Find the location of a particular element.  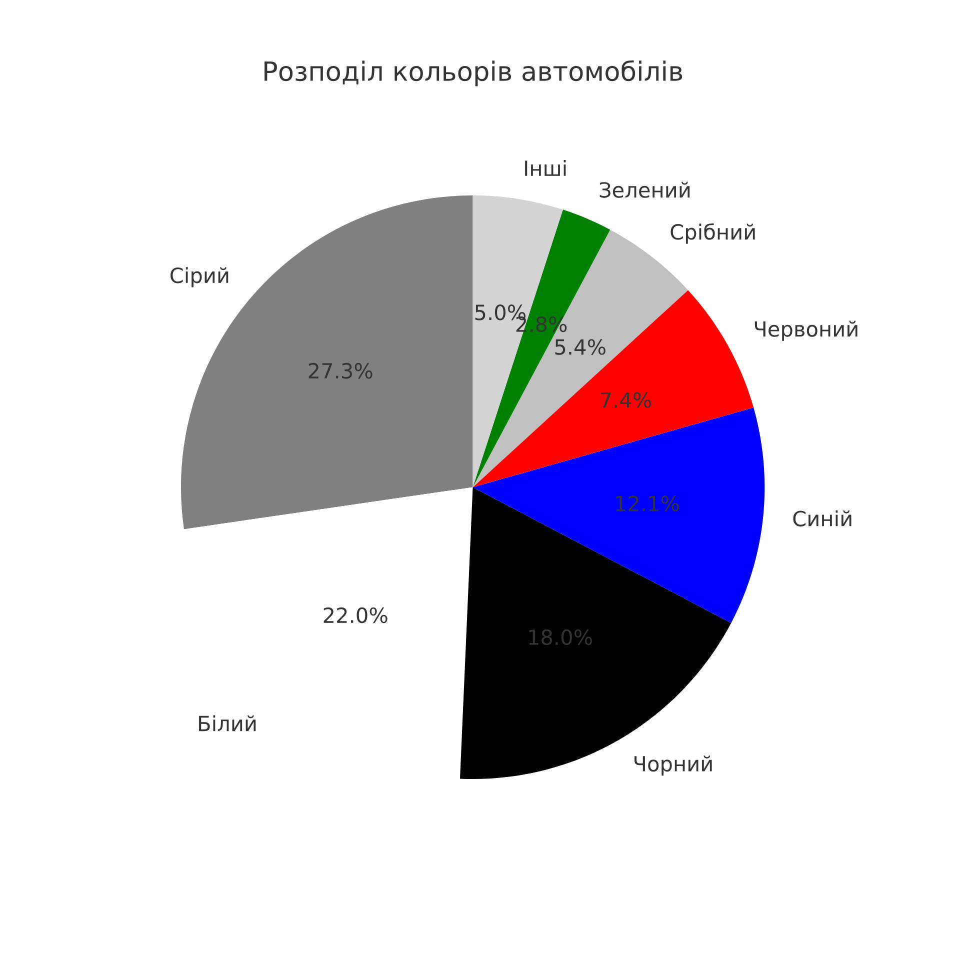

data-label: 27.3% is located at coordinates (340, 370).